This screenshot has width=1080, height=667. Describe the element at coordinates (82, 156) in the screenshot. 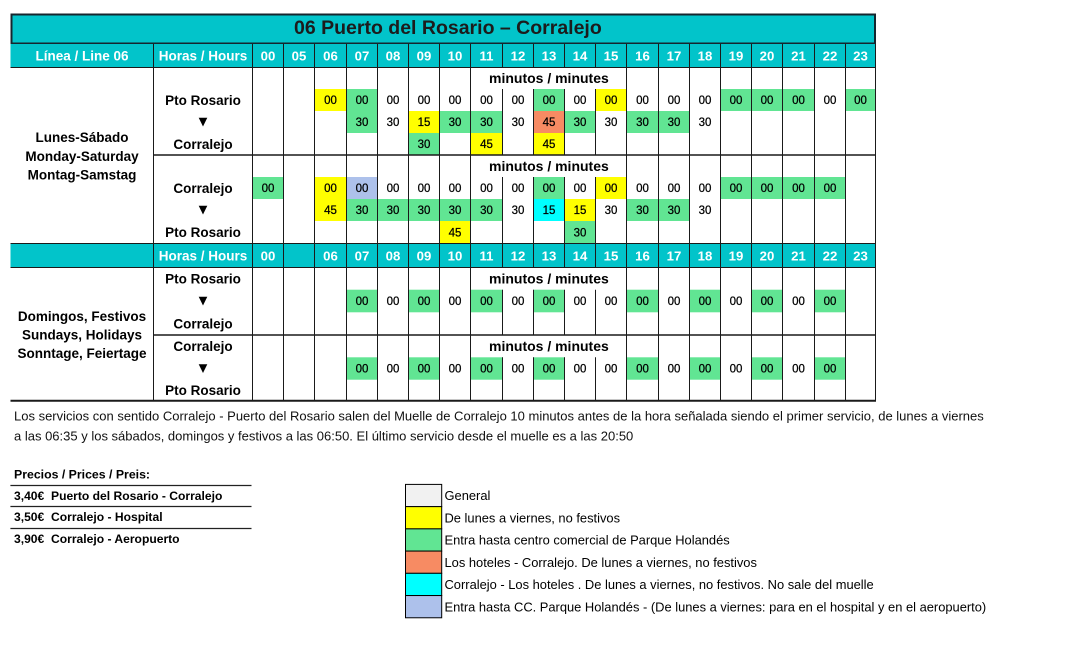

I see `svg-text: Monday-Saturday` at that location.